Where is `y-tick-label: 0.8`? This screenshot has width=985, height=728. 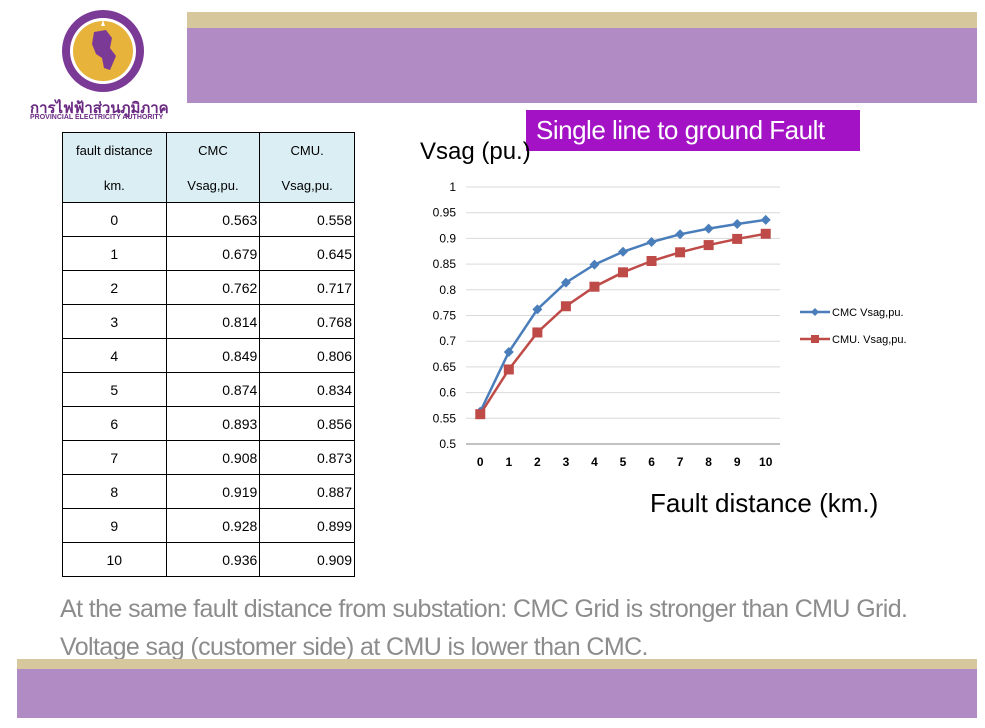
y-tick-label: 0.8 is located at coordinates (447, 290).